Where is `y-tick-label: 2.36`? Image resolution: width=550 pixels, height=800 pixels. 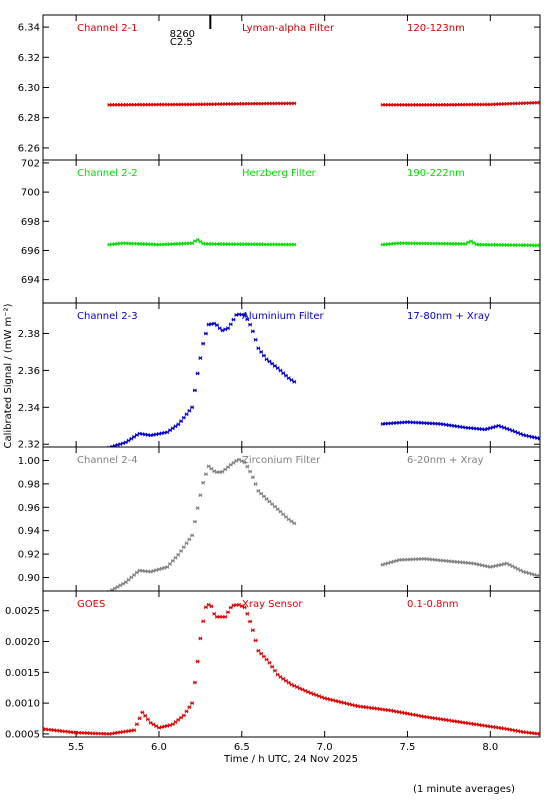 y-tick-label: 2.36 is located at coordinates (29, 371).